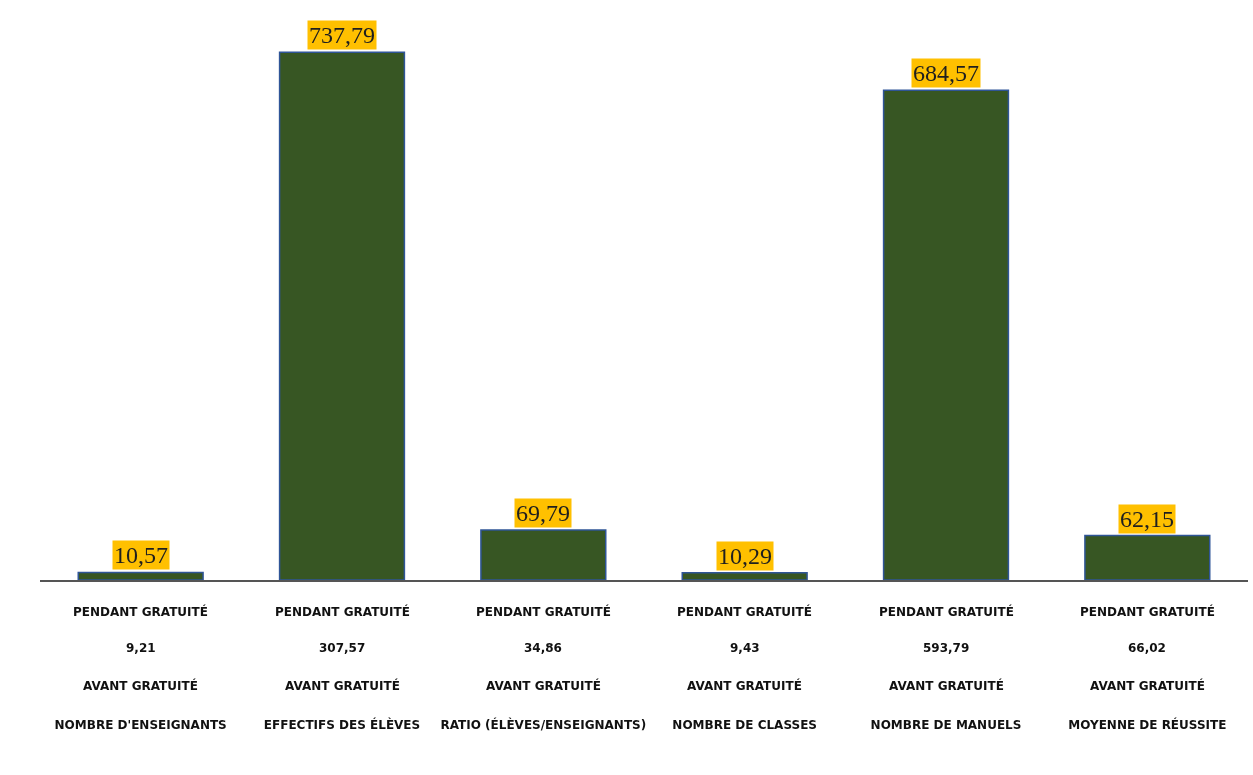  I want to click on text: 34,86, so click(543, 648).